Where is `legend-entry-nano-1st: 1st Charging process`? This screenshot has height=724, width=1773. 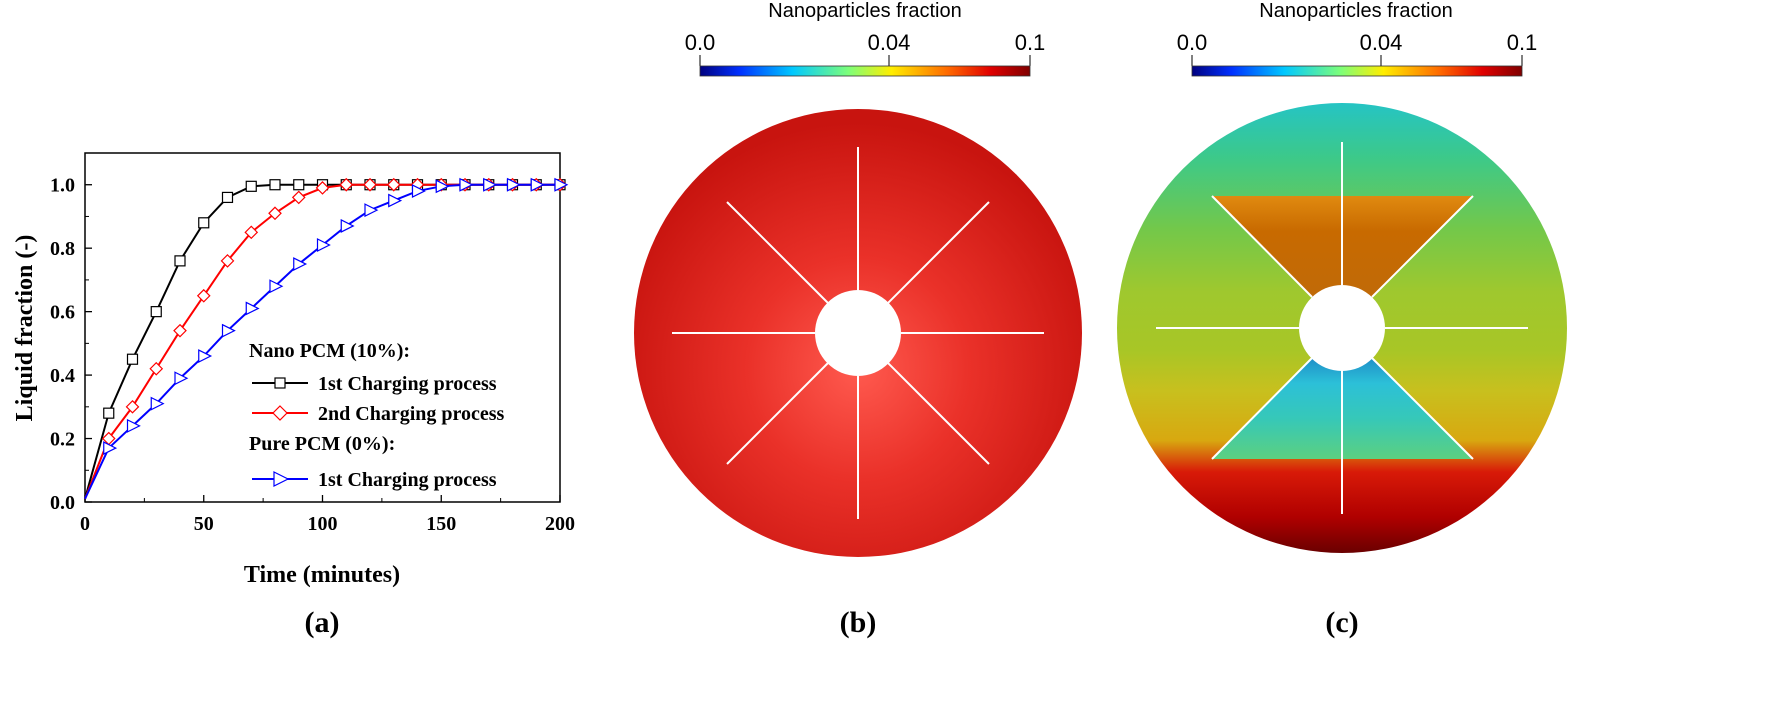 legend-entry-nano-1st: 1st Charging process is located at coordinates (374, 384).